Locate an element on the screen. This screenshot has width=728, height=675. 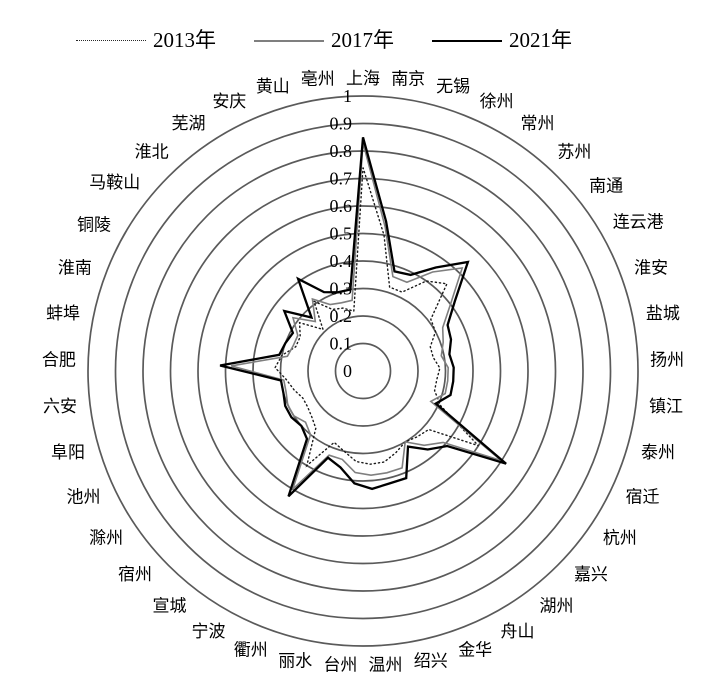
legend-item-2013: 2013年 is located at coordinates (146, 40).